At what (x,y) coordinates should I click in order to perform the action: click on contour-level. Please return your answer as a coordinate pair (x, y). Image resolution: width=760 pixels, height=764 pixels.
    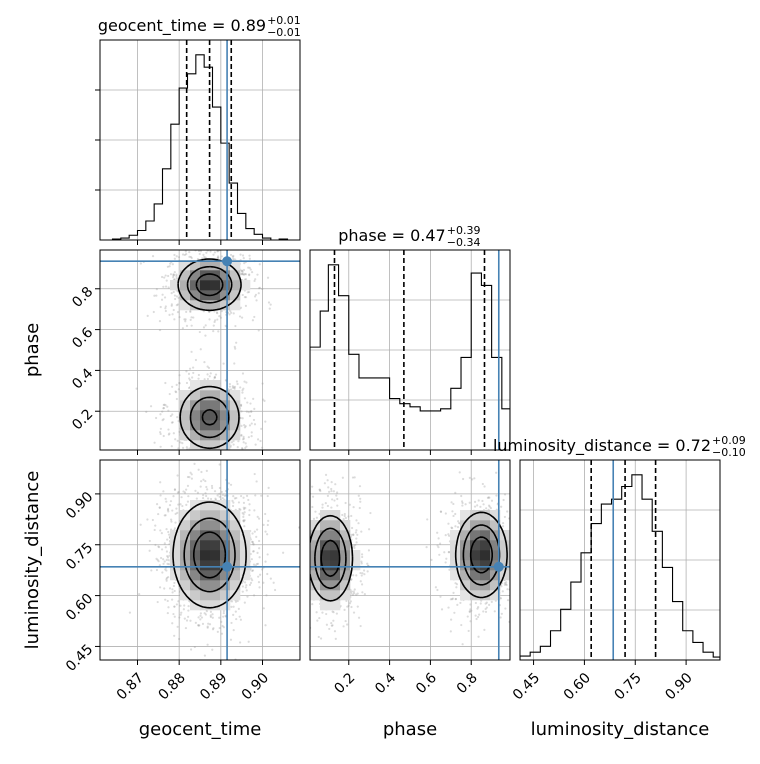
    Looking at the image, I should click on (409, 556).